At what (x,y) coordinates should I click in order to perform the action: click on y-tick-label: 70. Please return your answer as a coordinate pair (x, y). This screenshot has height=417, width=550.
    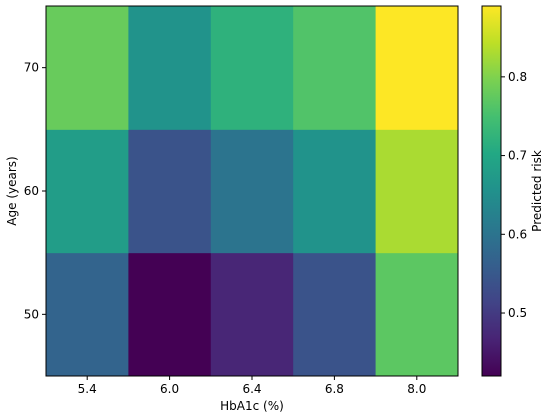
    Looking at the image, I should click on (31, 68).